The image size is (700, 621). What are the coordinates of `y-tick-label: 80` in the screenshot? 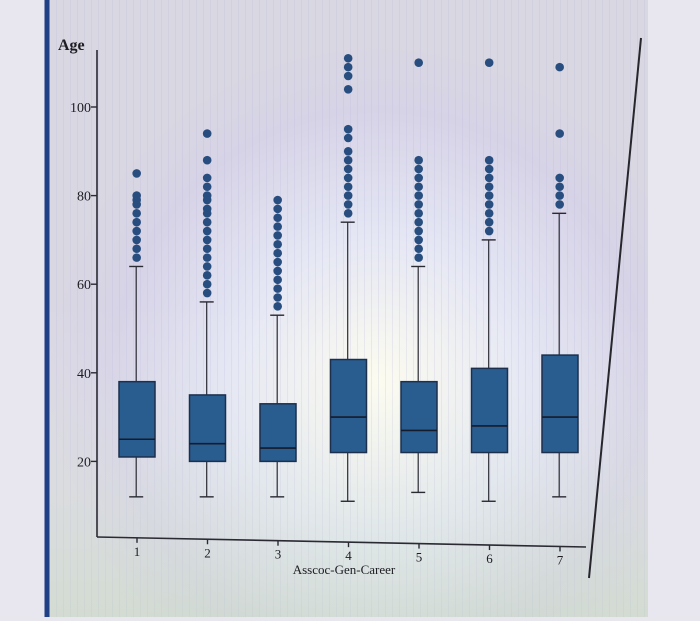 It's located at (84, 197).